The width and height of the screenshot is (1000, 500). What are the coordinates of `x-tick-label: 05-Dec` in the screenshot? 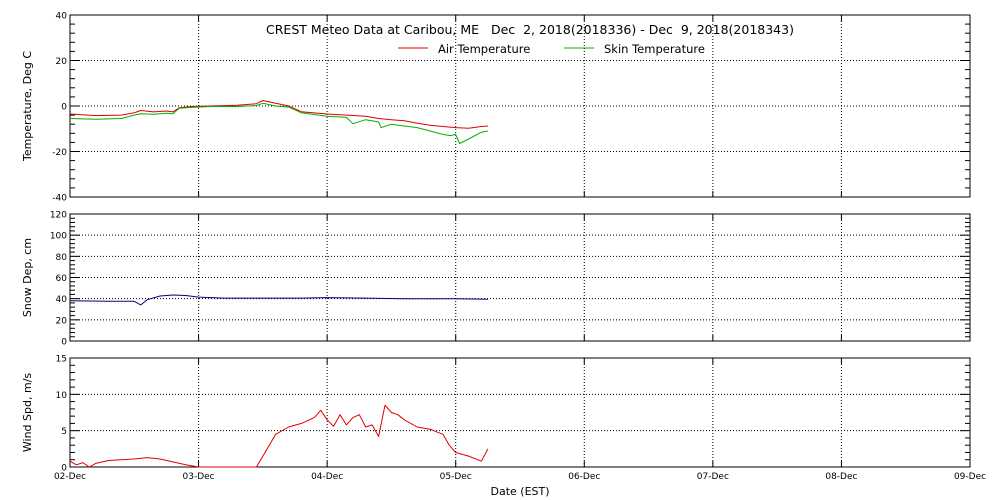 It's located at (456, 477).